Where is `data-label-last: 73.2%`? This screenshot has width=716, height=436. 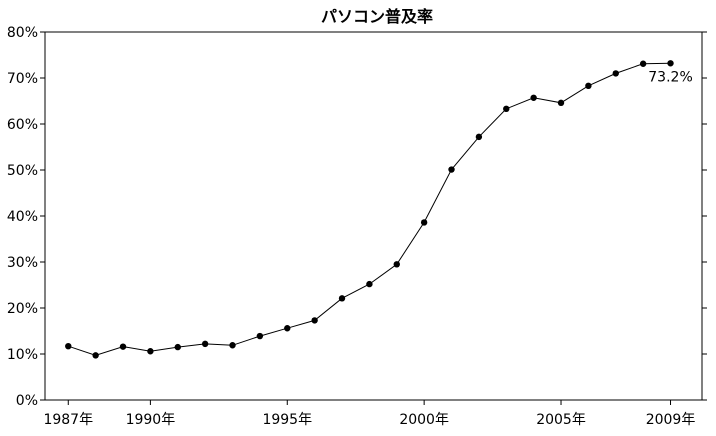
data-label-last: 73.2% is located at coordinates (670, 77).